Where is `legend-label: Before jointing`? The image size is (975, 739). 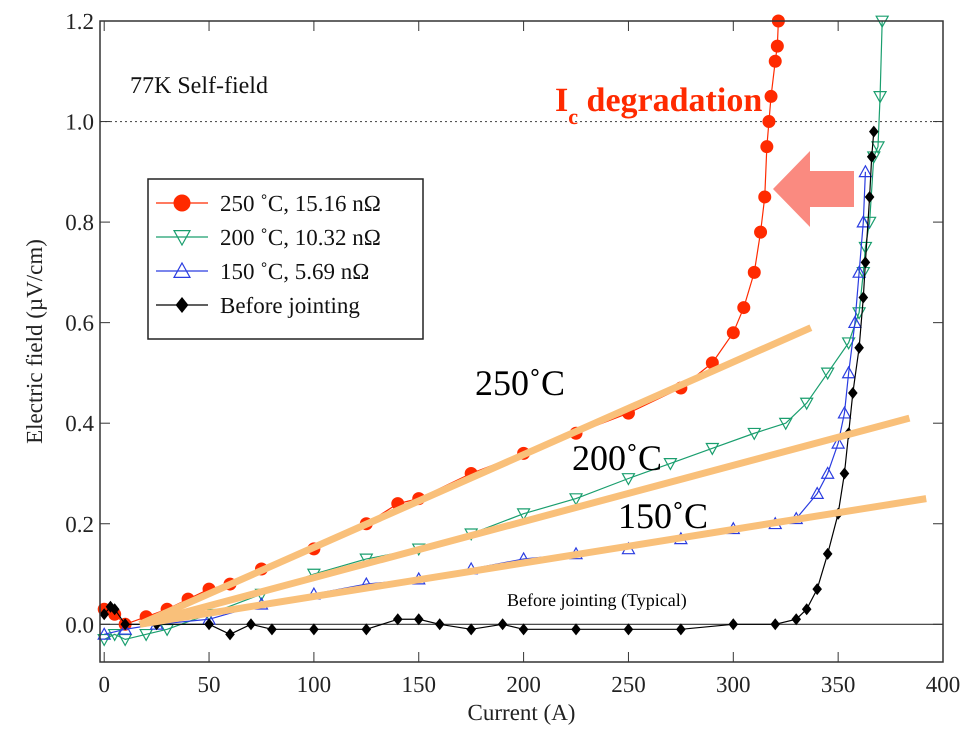 legend-label: Before jointing is located at coordinates (290, 305).